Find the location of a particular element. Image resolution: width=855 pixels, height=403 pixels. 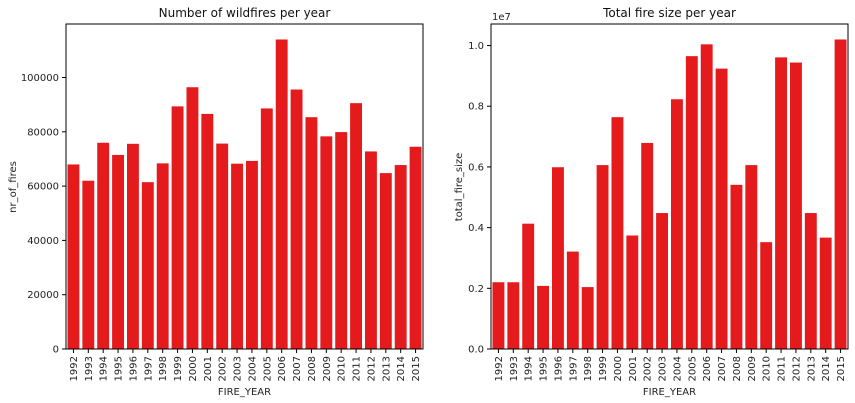

x-tick-label: 1992 is located at coordinates (499, 368).